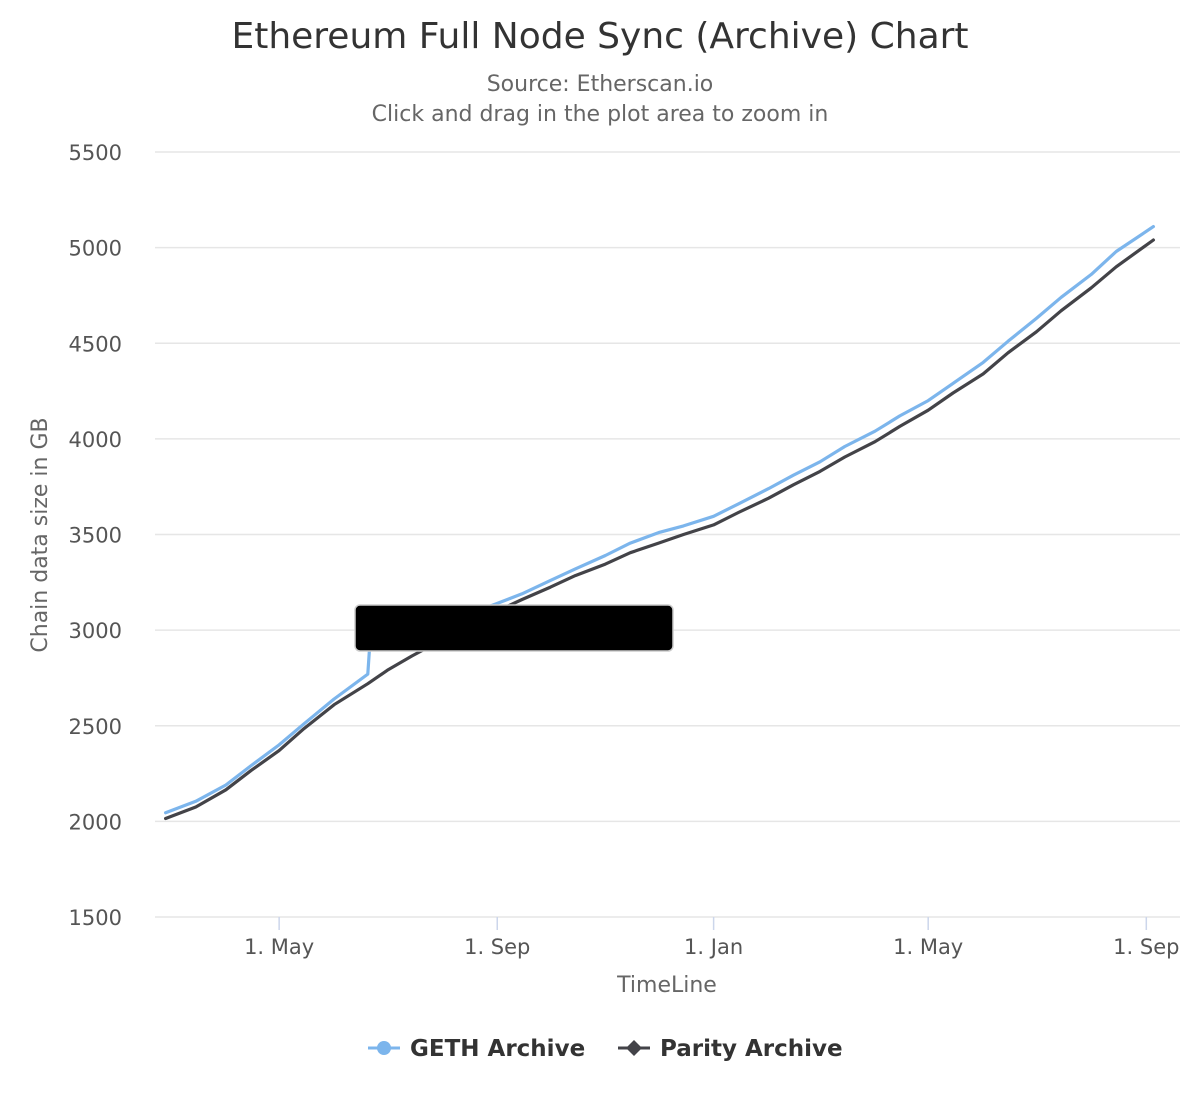  What do you see at coordinates (497, 1049) in the screenshot?
I see `legend-label-geth: GETH Archive` at bounding box center [497, 1049].